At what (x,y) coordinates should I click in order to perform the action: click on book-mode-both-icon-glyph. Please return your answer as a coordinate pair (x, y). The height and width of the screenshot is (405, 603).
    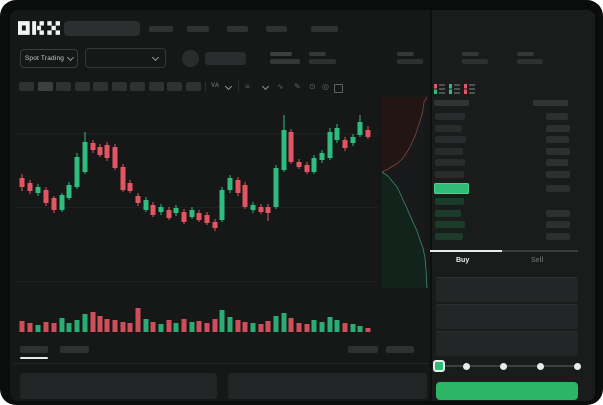
    Looking at the image, I should click on (439, 89).